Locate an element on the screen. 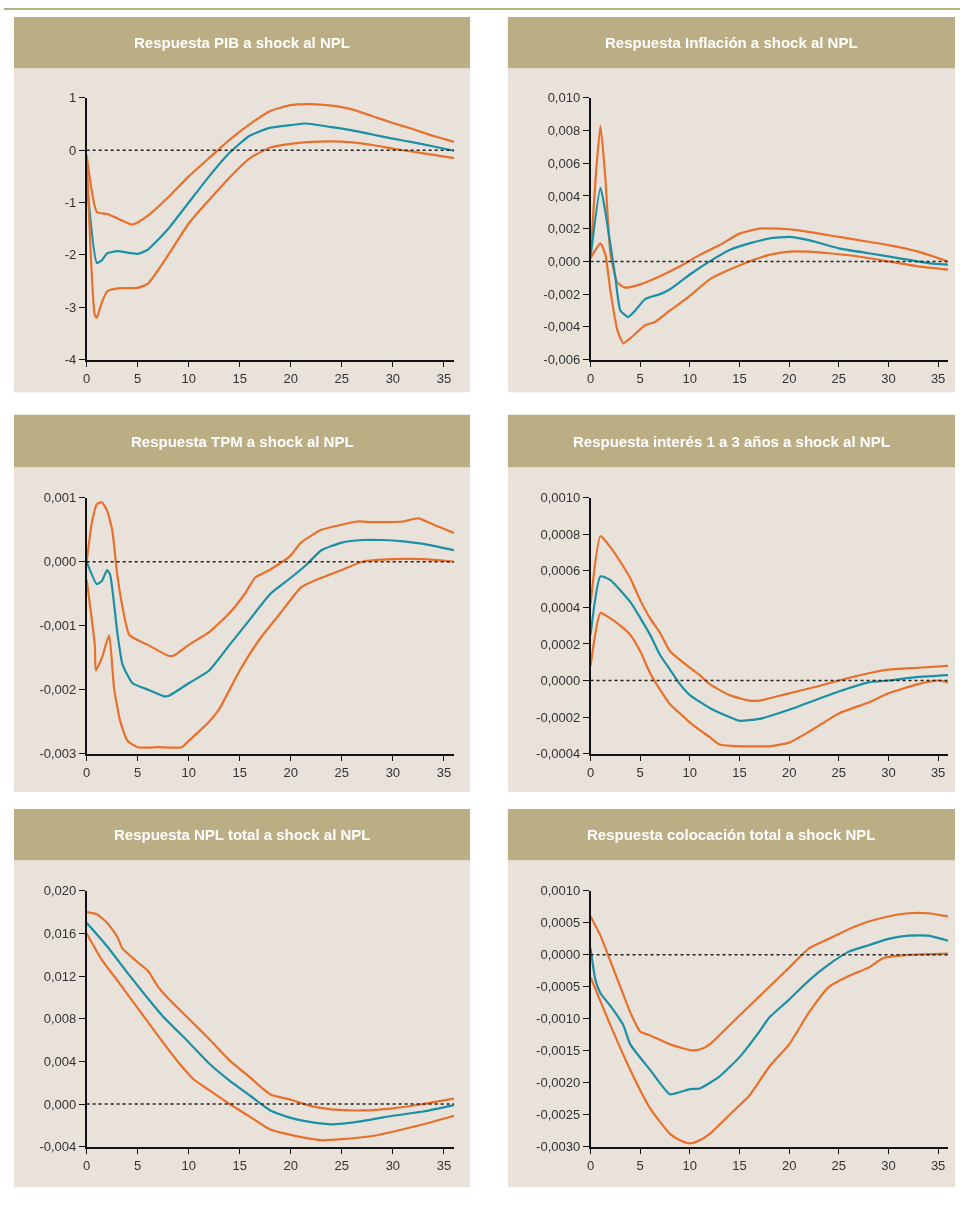 The image size is (960, 1207). y-tick-label: -0,0005 is located at coordinates (558, 987).